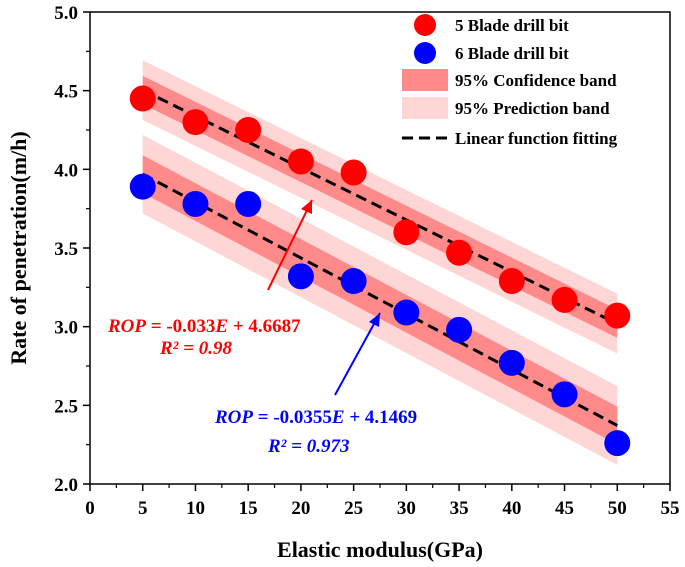  Describe the element at coordinates (306, 207) in the screenshot. I see `arrowhead-5-blade` at that location.